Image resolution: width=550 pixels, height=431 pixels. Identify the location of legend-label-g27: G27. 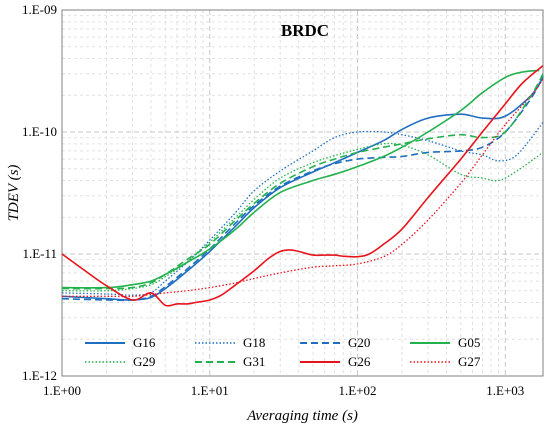
(469, 361).